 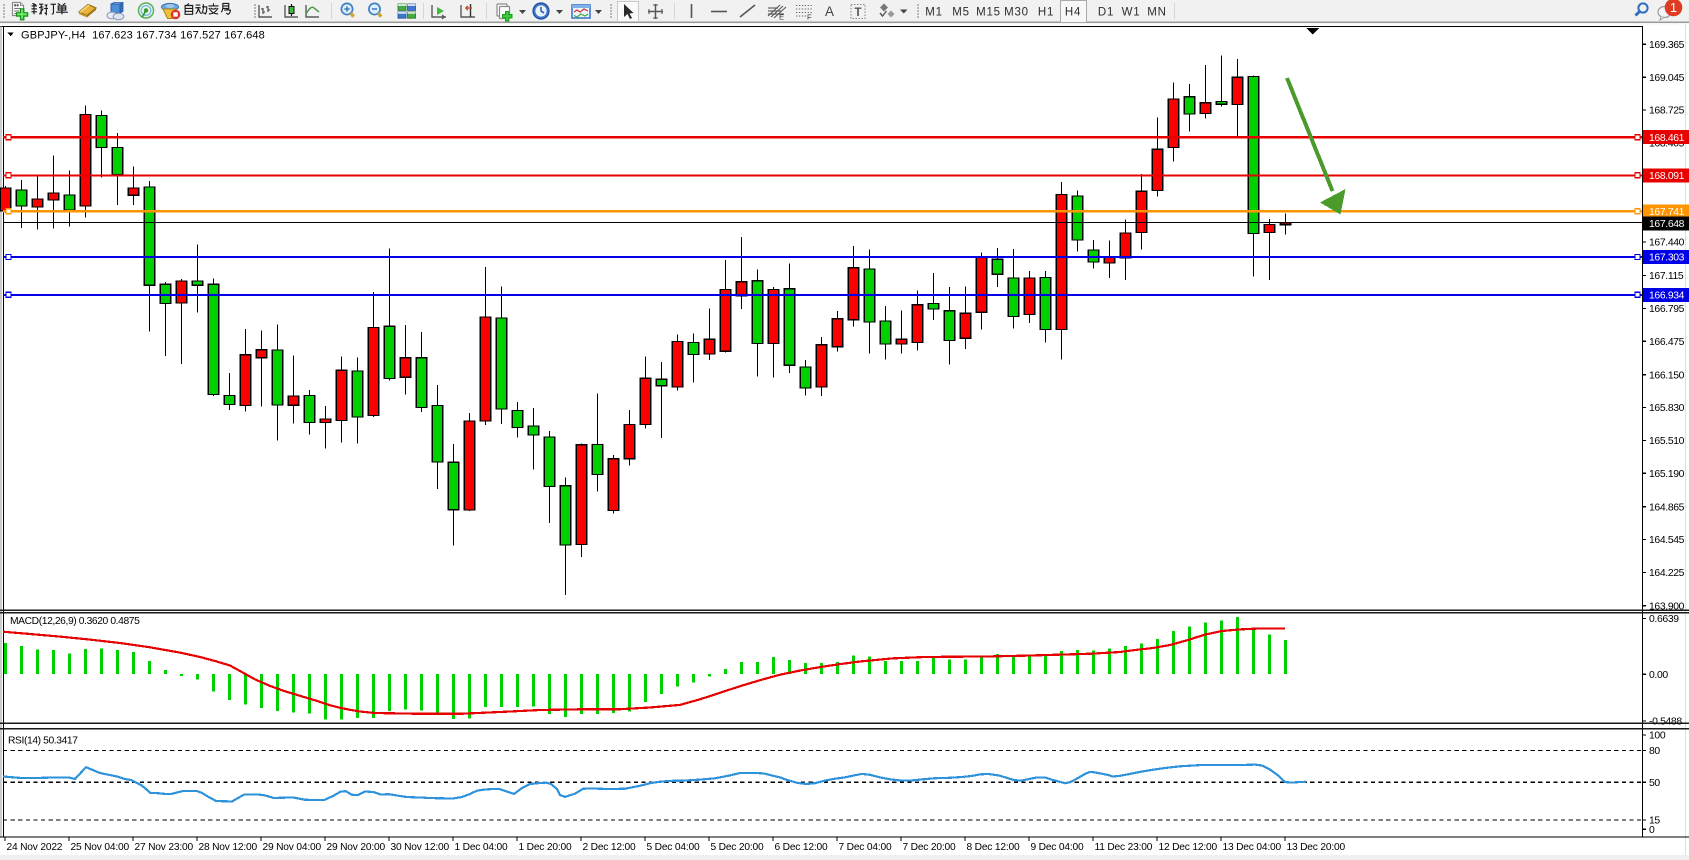 I want to click on svg-text: 9 Dec 04:00, so click(x=1057, y=847).